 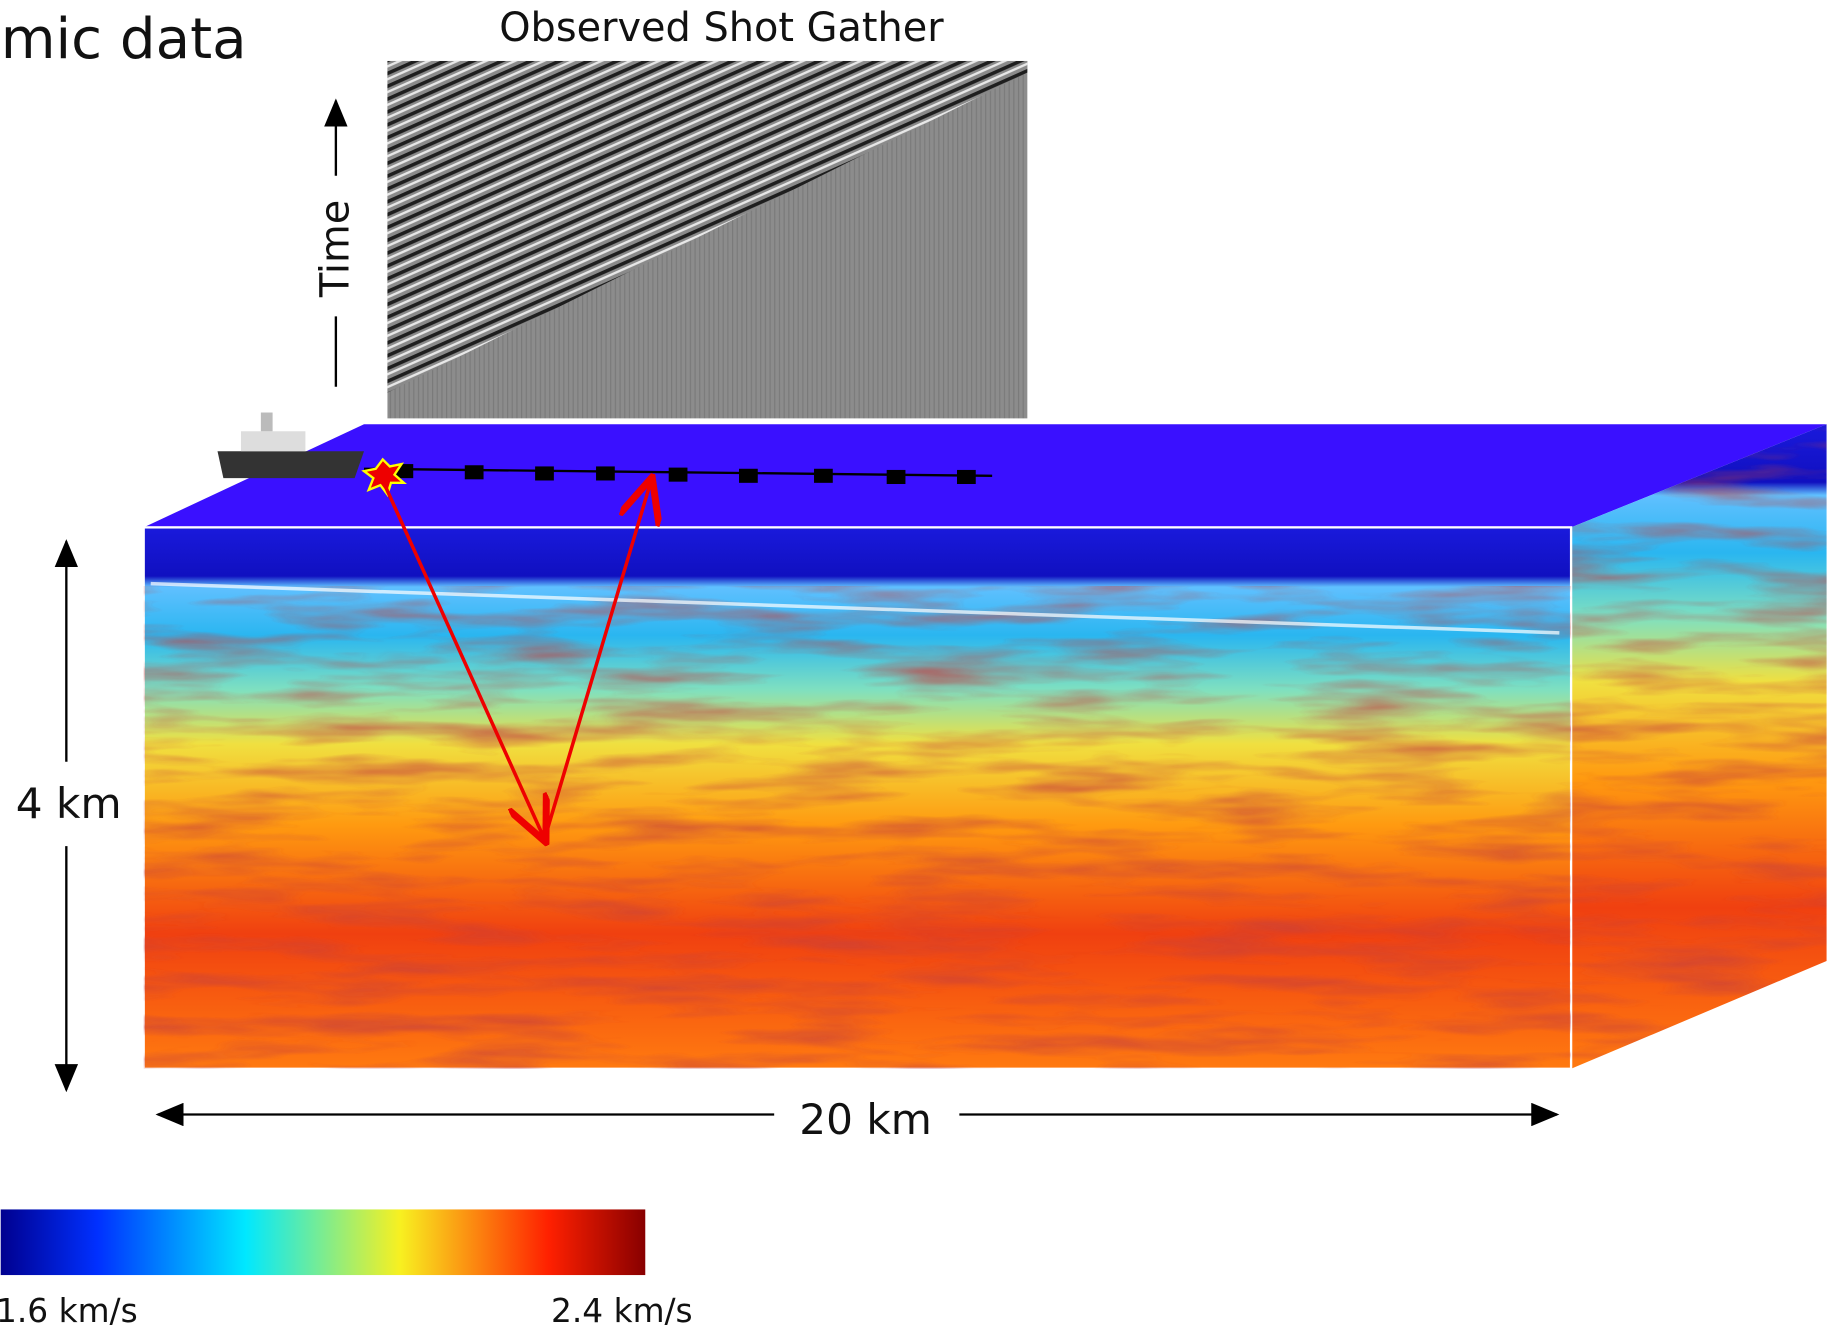 I want to click on colorbar-max: 2.4 km/s, so click(x=622, y=1311).